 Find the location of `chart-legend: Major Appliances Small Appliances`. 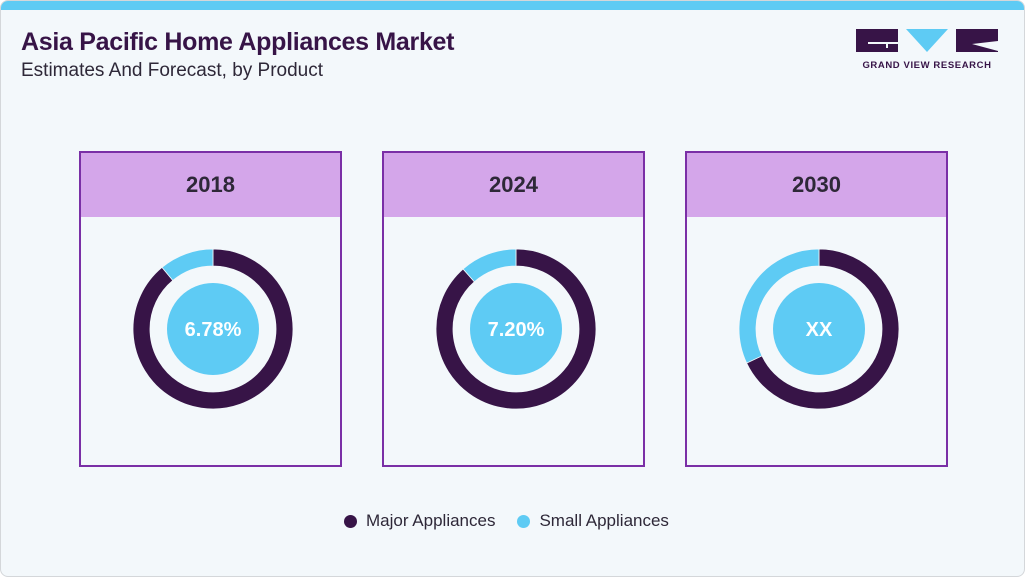

chart-legend: Major Appliances Small Appliances is located at coordinates (517, 521).